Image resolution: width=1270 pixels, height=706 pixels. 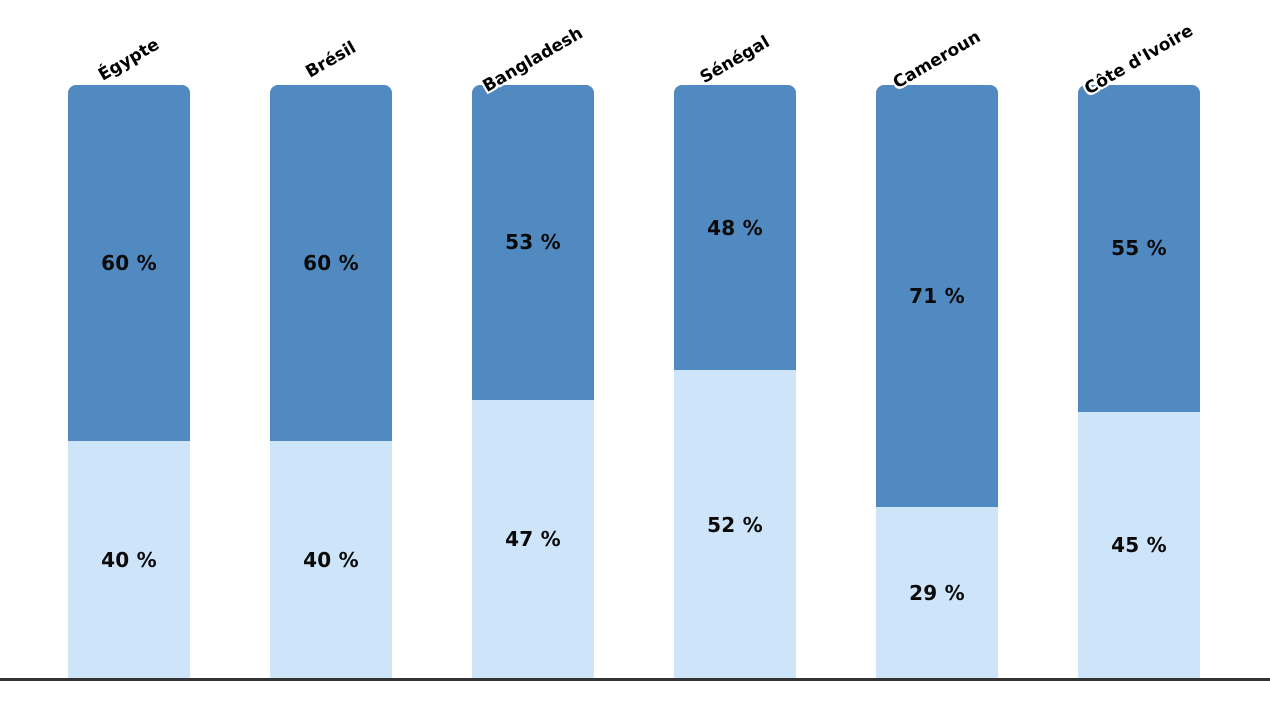 What do you see at coordinates (129, 60) in the screenshot?
I see `category-label: Égypte` at bounding box center [129, 60].